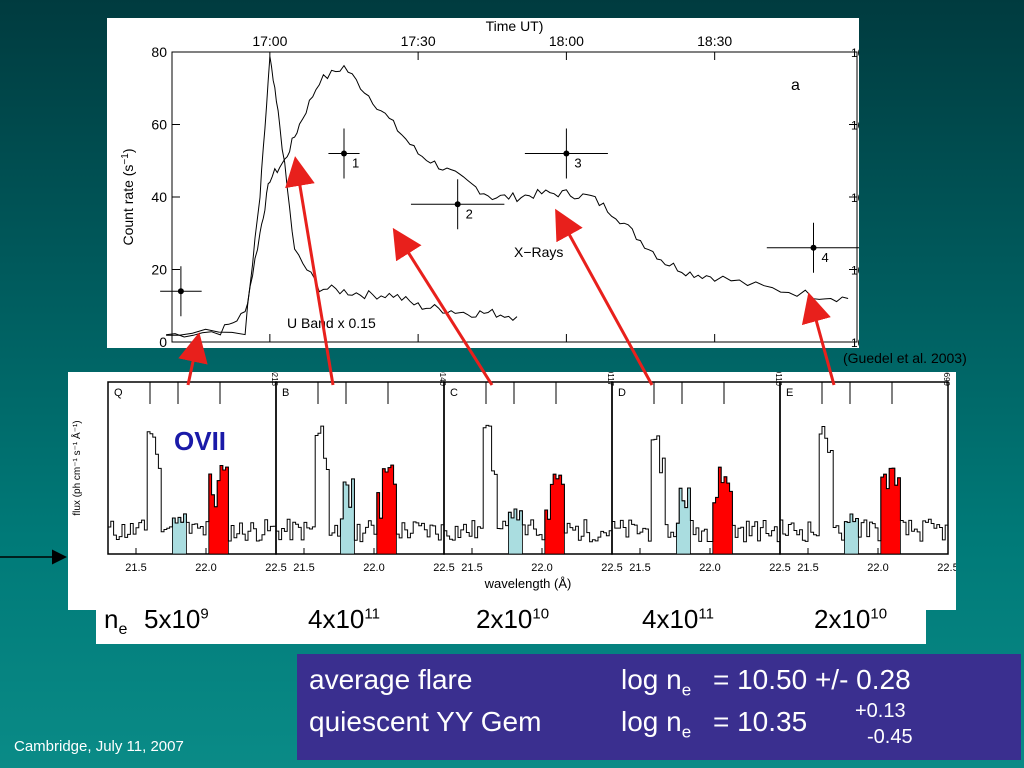 The width and height of the screenshot is (1024, 768). What do you see at coordinates (469, 213) in the screenshot?
I see `density-point-label: 2` at bounding box center [469, 213].